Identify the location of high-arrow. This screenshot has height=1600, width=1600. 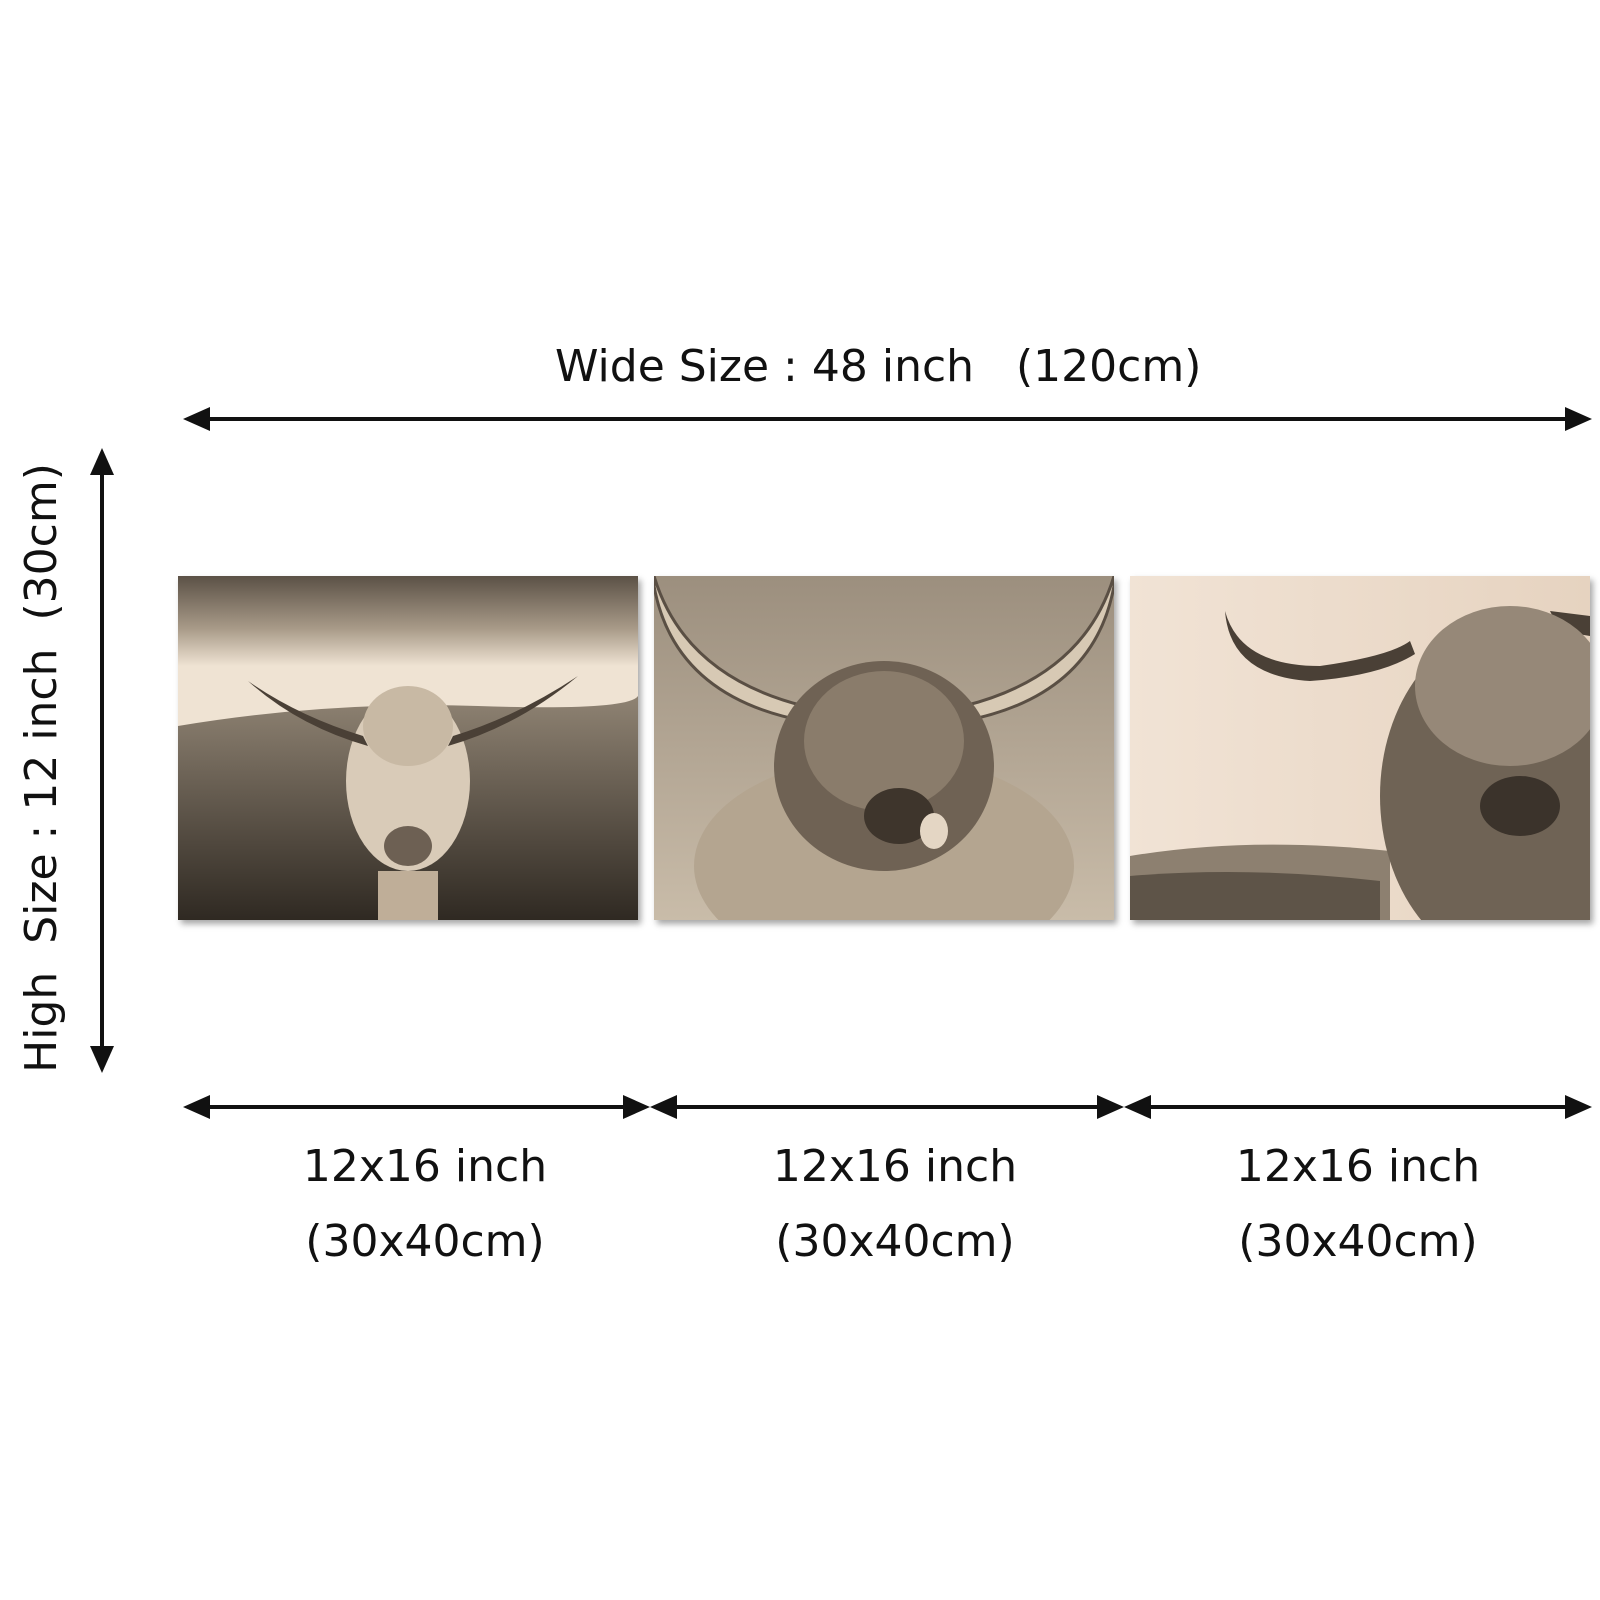
(102, 760).